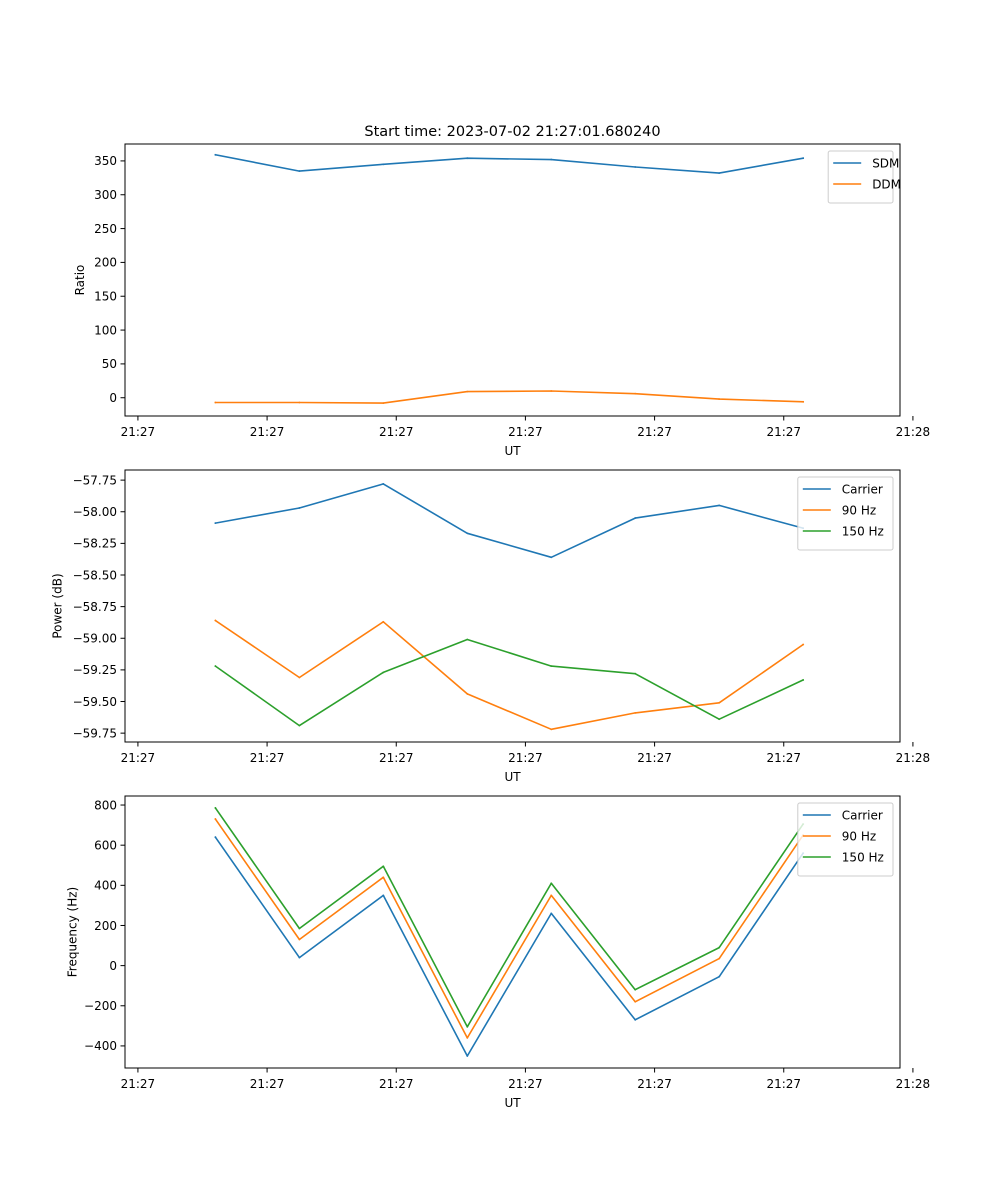 This screenshot has height=1200, width=1000. I want to click on y-tick-label: 300, so click(105, 195).